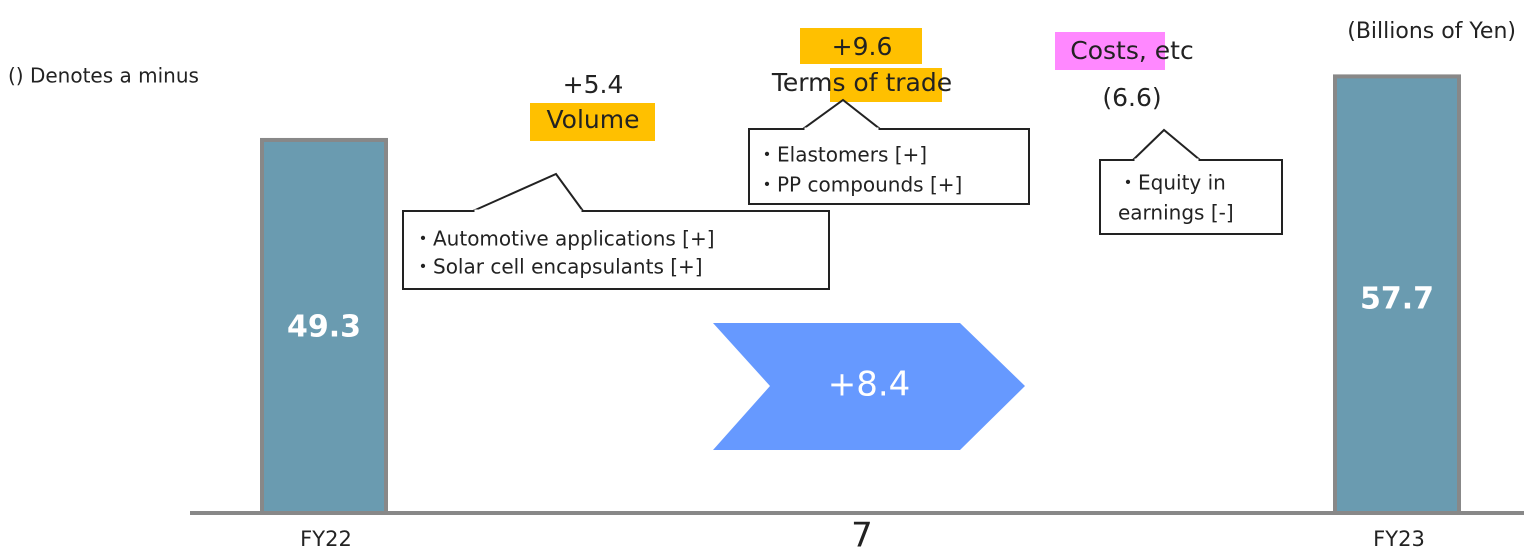 The image size is (1524, 554). What do you see at coordinates (859, 185) in the screenshot?
I see `callout-text: ・PP compounds [+]` at bounding box center [859, 185].